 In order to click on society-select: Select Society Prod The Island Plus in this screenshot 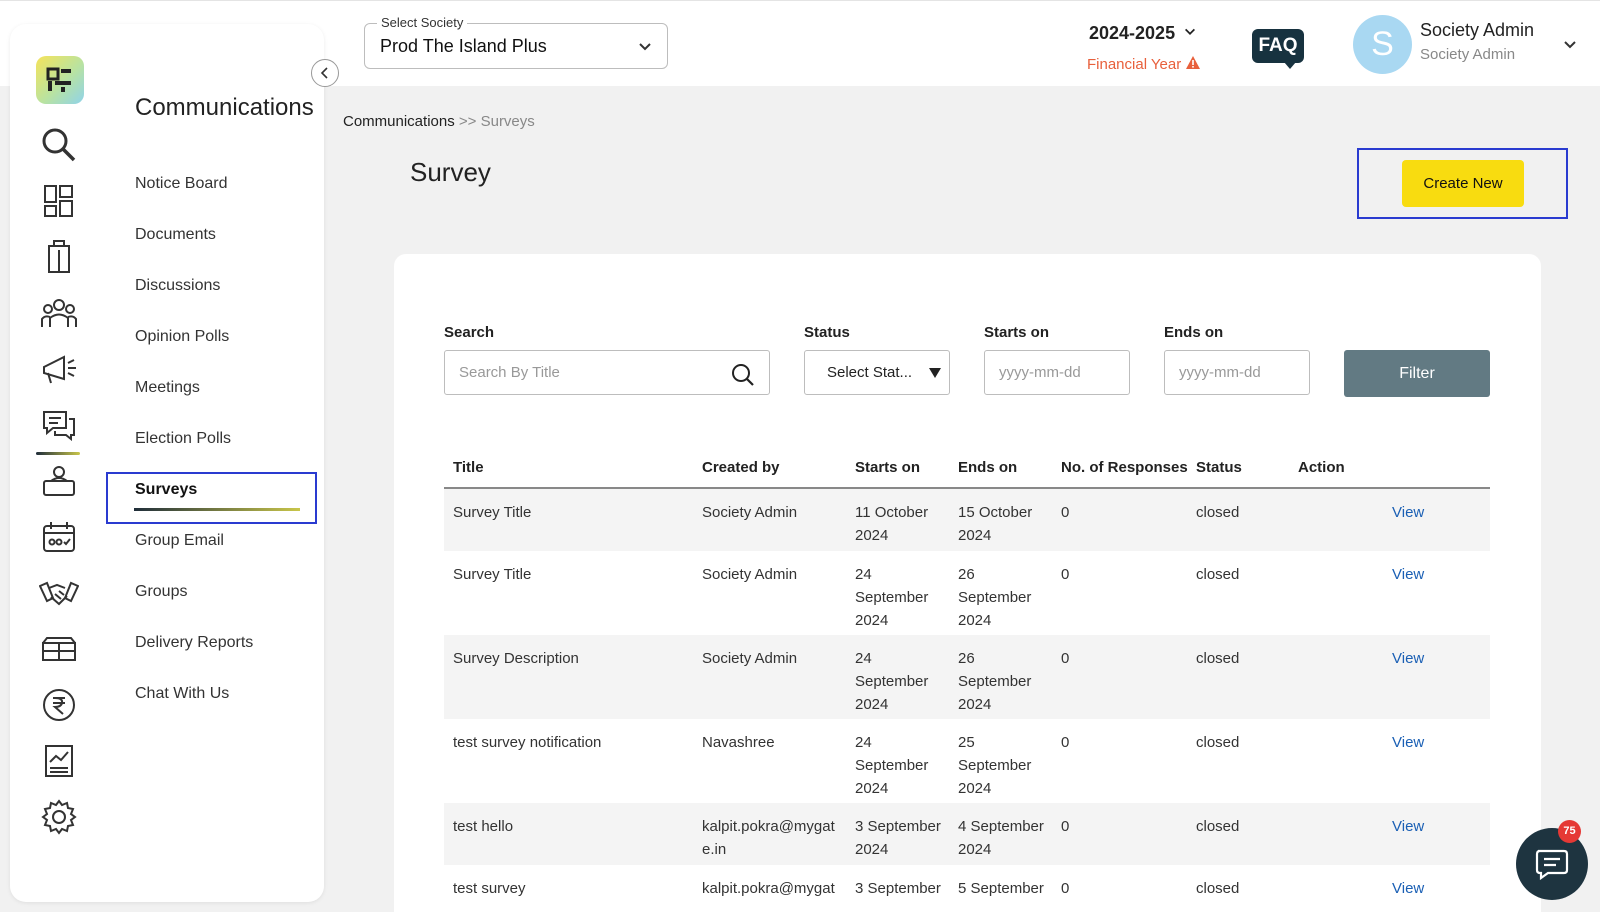, I will do `click(516, 42)`.